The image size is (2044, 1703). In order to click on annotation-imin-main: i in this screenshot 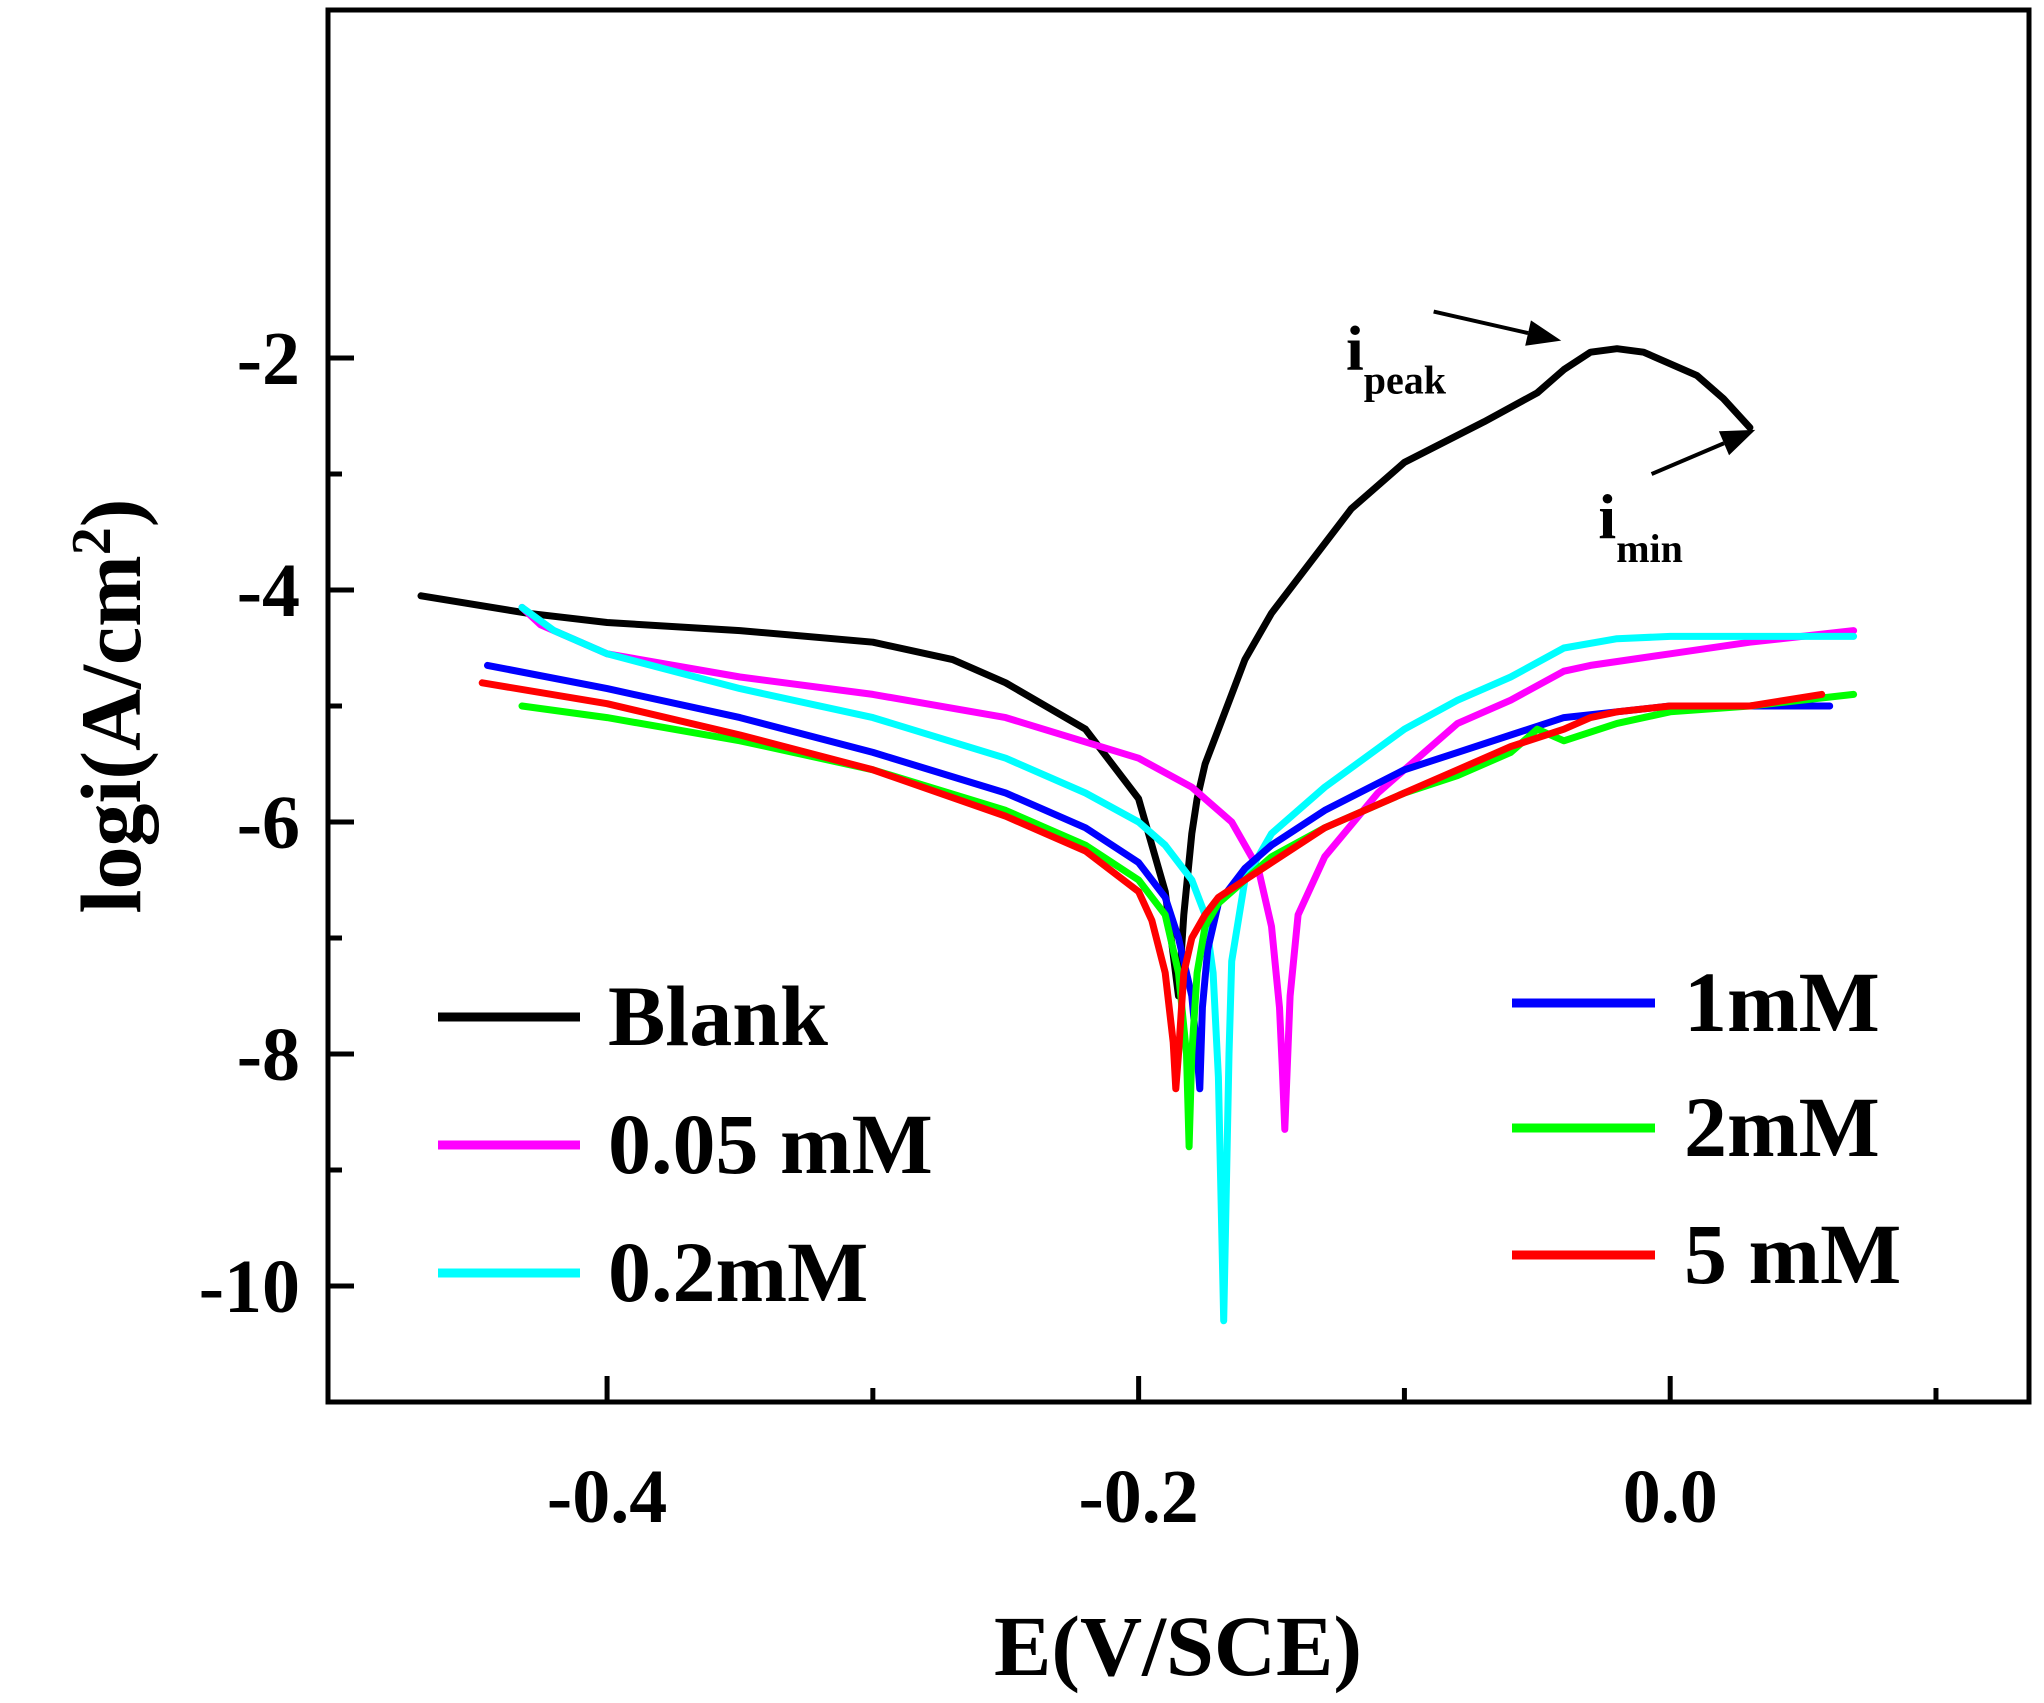, I will do `click(1607, 516)`.